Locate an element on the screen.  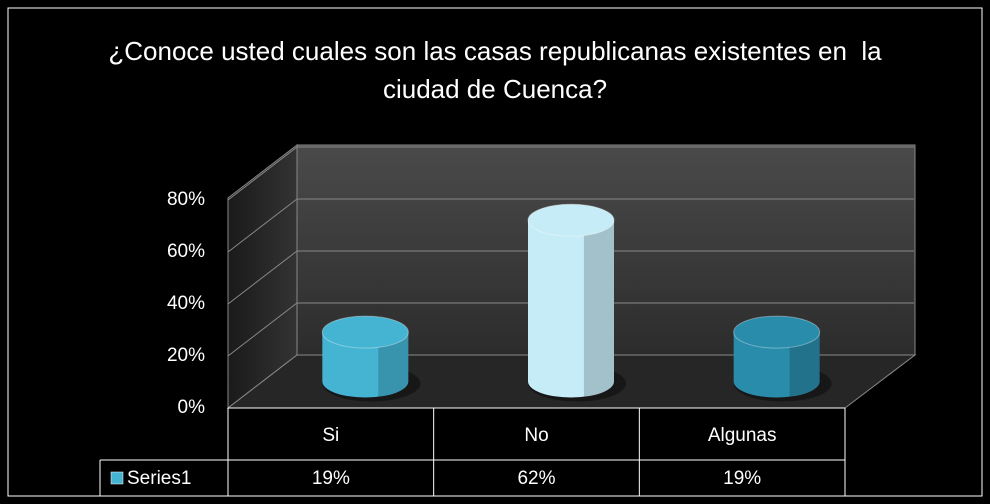
y-tick-label: 60% is located at coordinates (186, 251).